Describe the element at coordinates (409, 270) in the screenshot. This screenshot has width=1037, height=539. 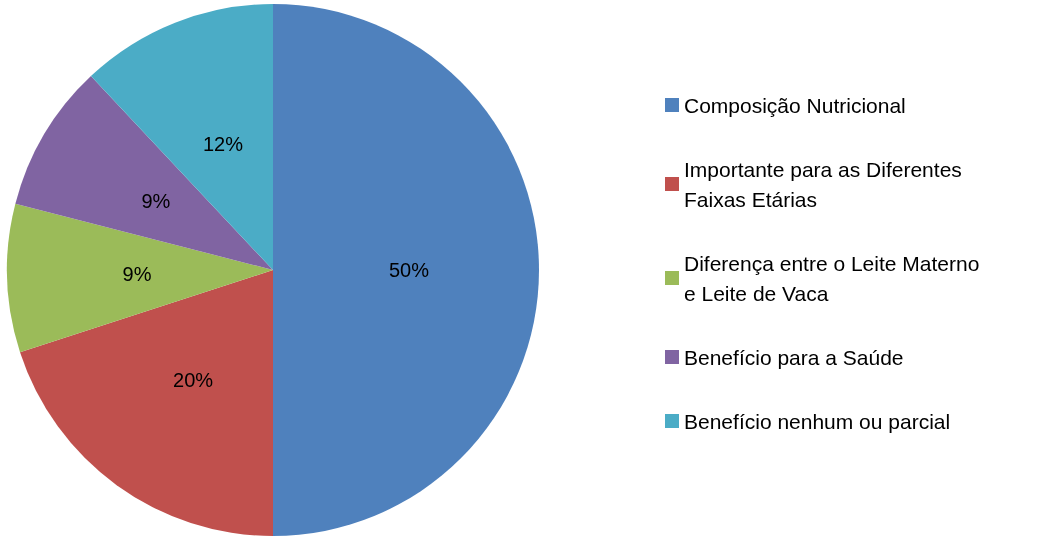
I see `data-label: 50%` at that location.